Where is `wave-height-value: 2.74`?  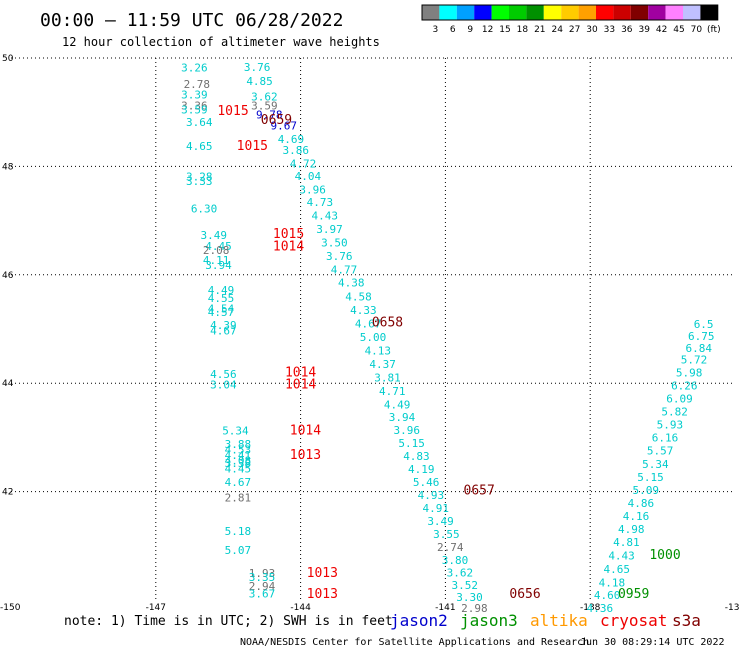 wave-height-value: 2.74 is located at coordinates (450, 547).